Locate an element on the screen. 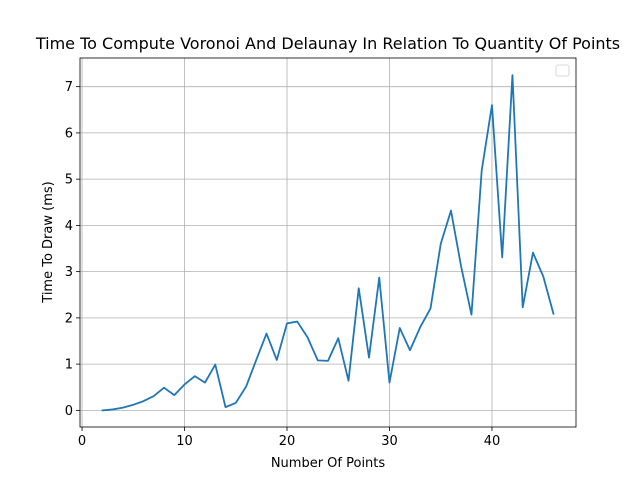 The image size is (640, 485). y-tick-label: 1 is located at coordinates (69, 365).